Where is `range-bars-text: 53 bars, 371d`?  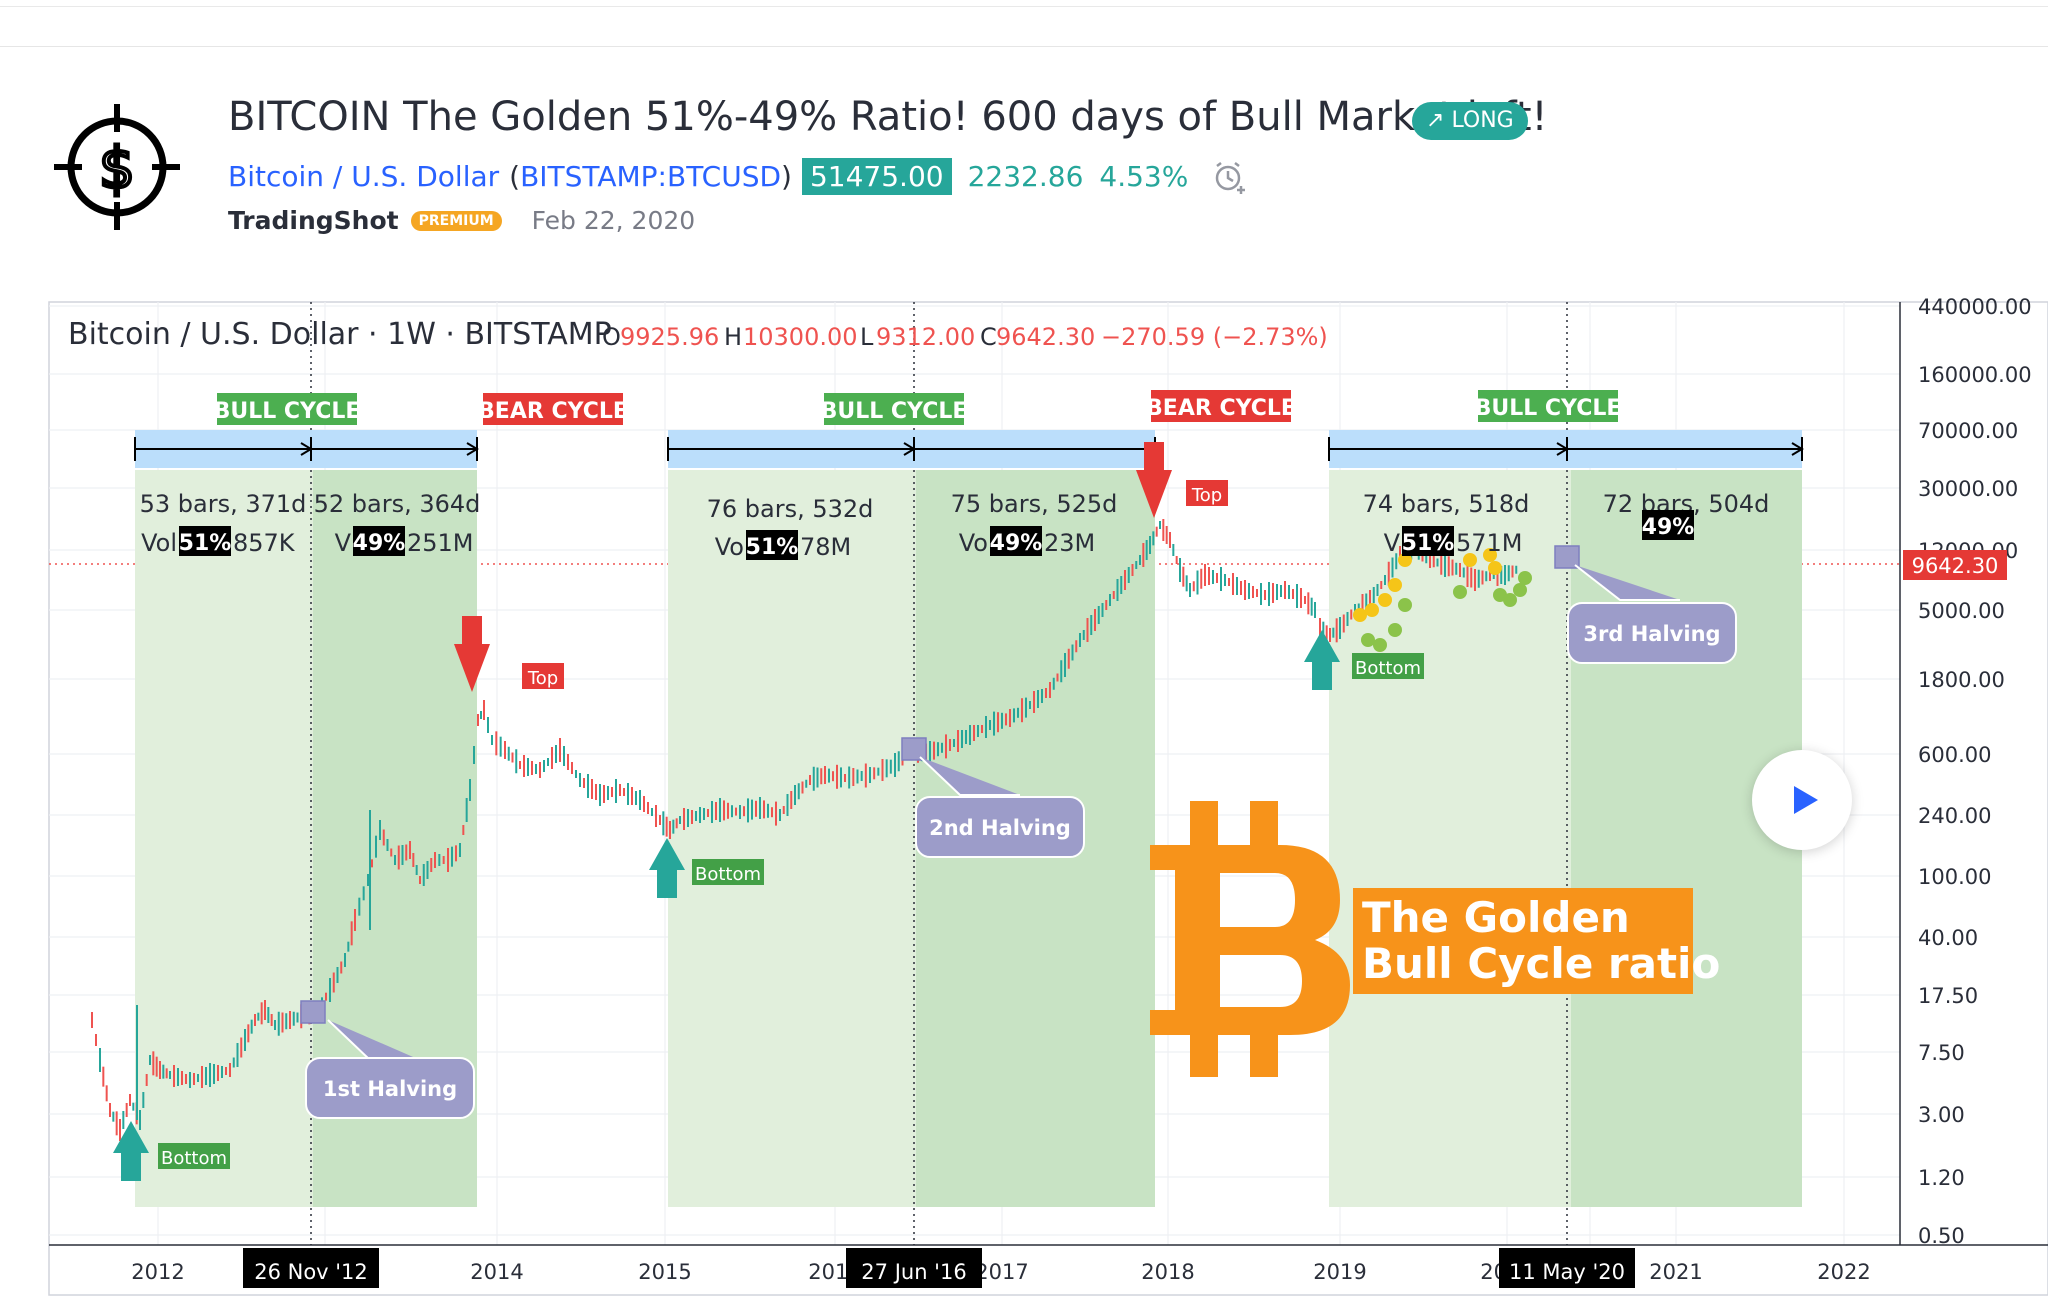 range-bars-text: 53 bars, 371d is located at coordinates (223, 504).